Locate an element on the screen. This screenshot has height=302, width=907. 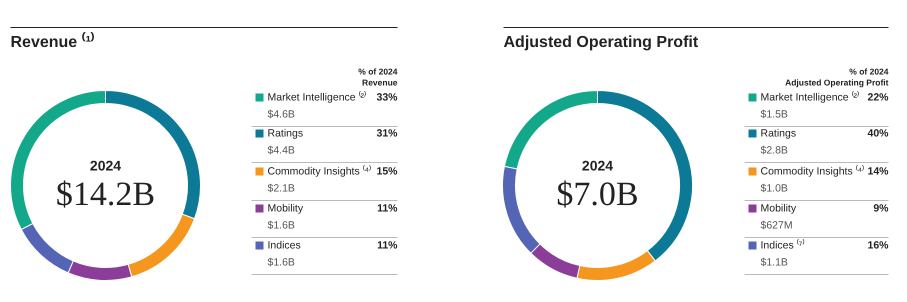
legend-label: Indices is located at coordinates (284, 246).